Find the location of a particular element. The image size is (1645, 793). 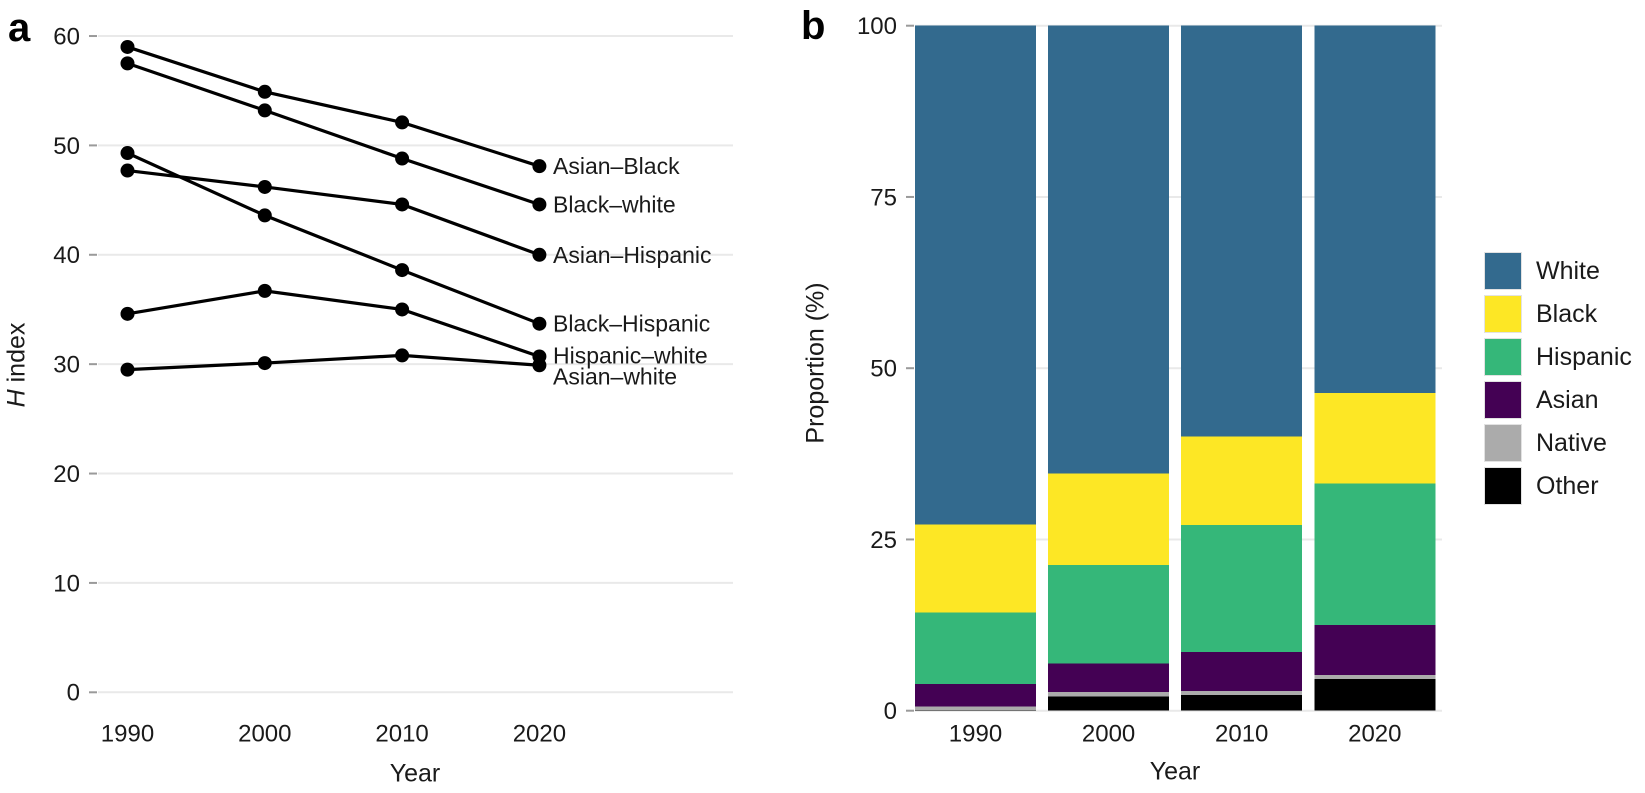

series-line-hispanic-white is located at coordinates (333, 324).